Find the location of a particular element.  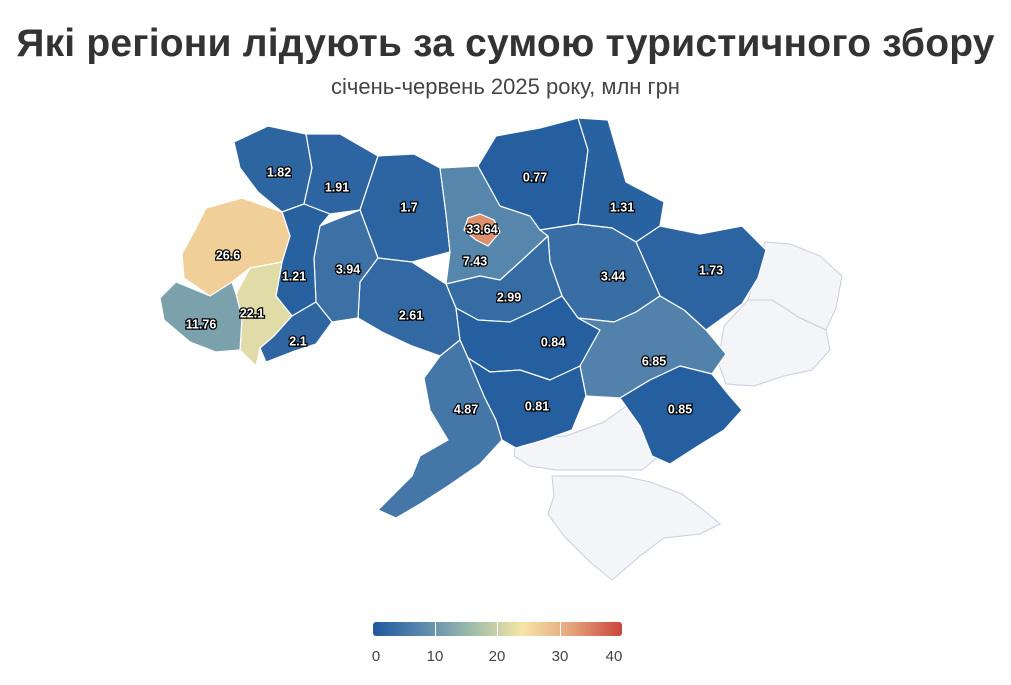

legend-tick-label: 10 is located at coordinates (435, 656).